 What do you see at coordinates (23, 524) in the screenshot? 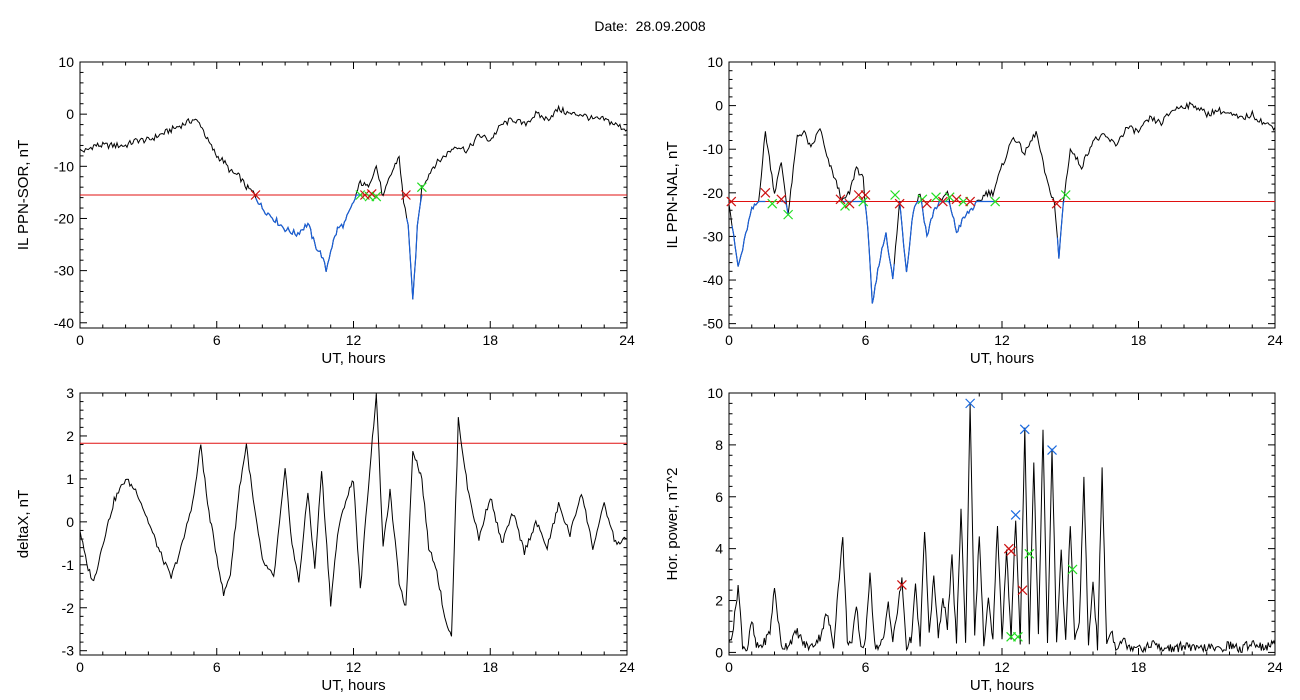
I see `y-axis-label: deltaX, nT` at bounding box center [23, 524].